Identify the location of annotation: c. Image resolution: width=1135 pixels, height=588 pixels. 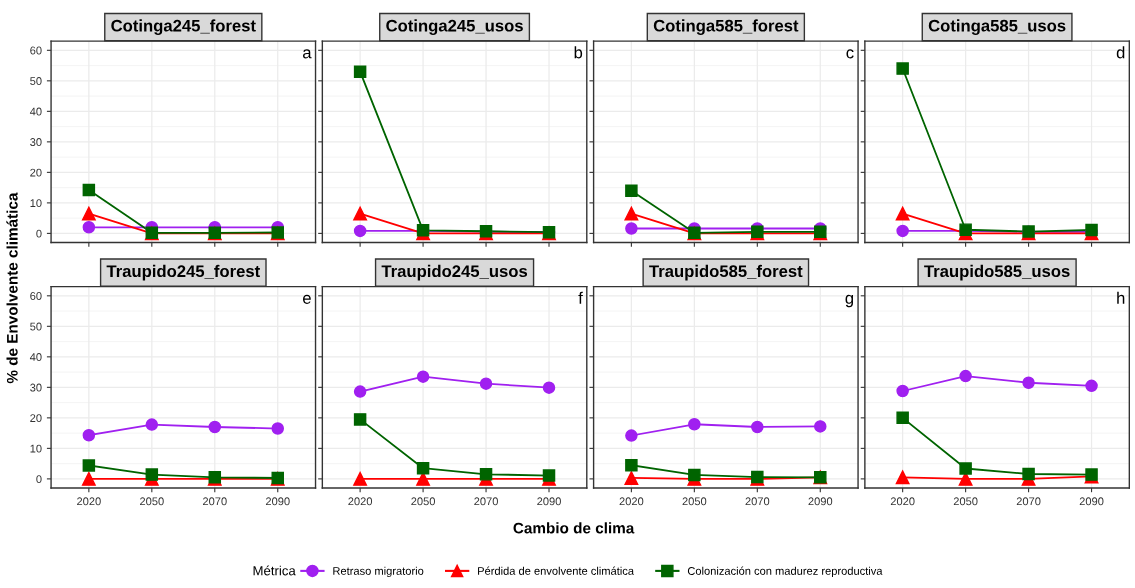
(850, 54).